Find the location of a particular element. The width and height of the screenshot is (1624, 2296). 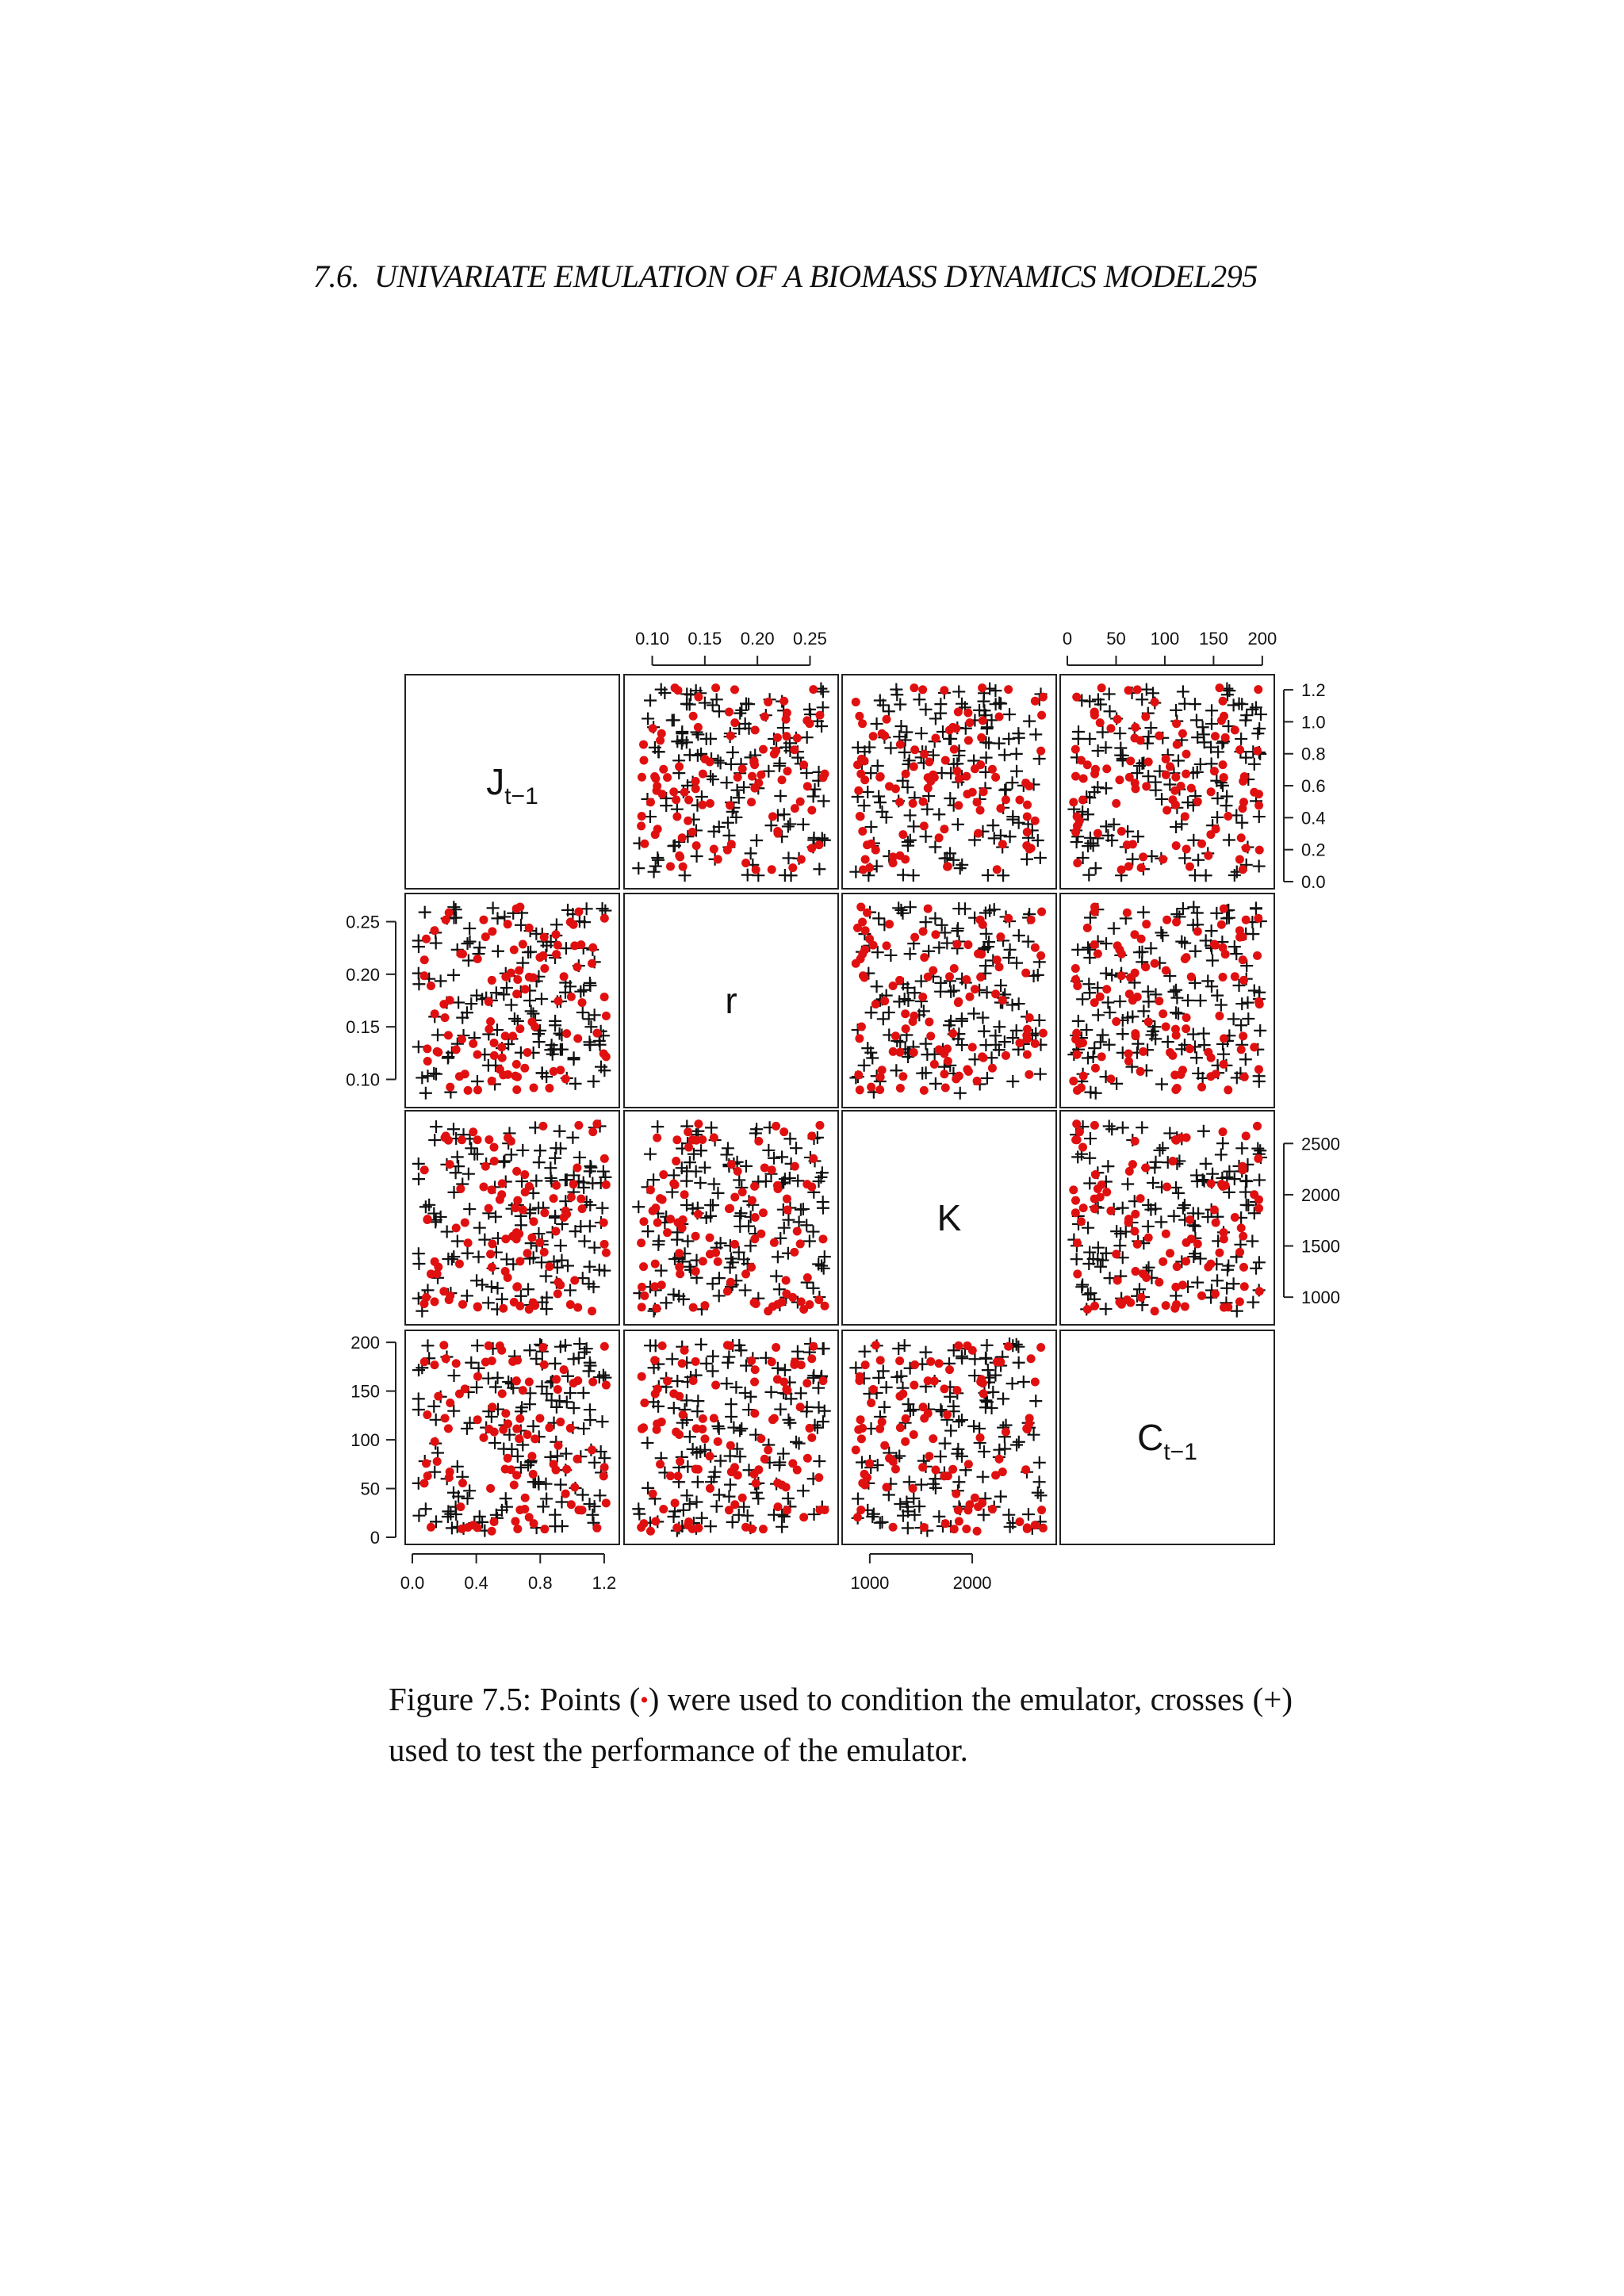

right-axis-tick-label: 1.0 is located at coordinates (1313, 722).